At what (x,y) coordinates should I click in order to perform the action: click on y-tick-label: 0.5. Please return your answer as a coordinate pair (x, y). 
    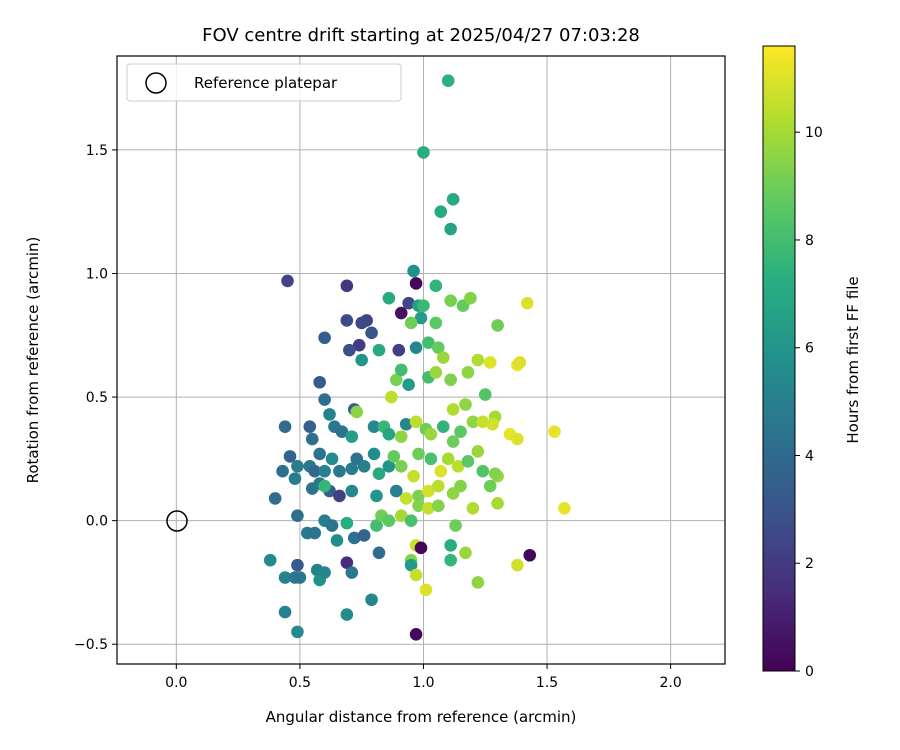
    Looking at the image, I should click on (97, 398).